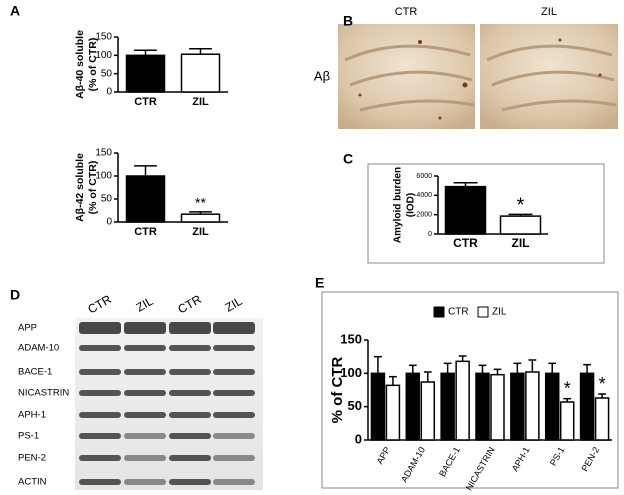 Image resolution: width=624 pixels, height=495 pixels. What do you see at coordinates (43, 393) in the screenshot?
I see `row-label: NICASTRIN` at bounding box center [43, 393].